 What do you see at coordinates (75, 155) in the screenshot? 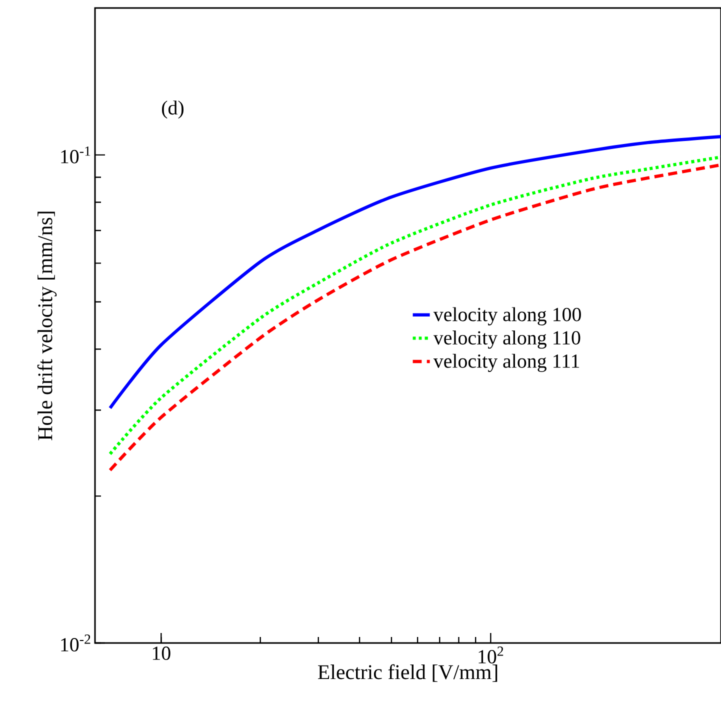
I see `y-tick-label: 10$^{-1}$` at bounding box center [75, 155].